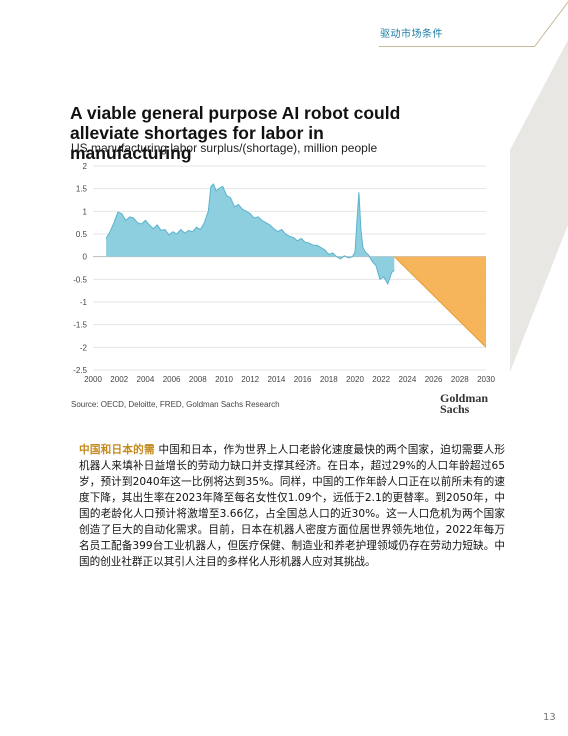 The width and height of the screenshot is (568, 736). What do you see at coordinates (486, 379) in the screenshot?
I see `x-tick-label: 2030` at bounding box center [486, 379].